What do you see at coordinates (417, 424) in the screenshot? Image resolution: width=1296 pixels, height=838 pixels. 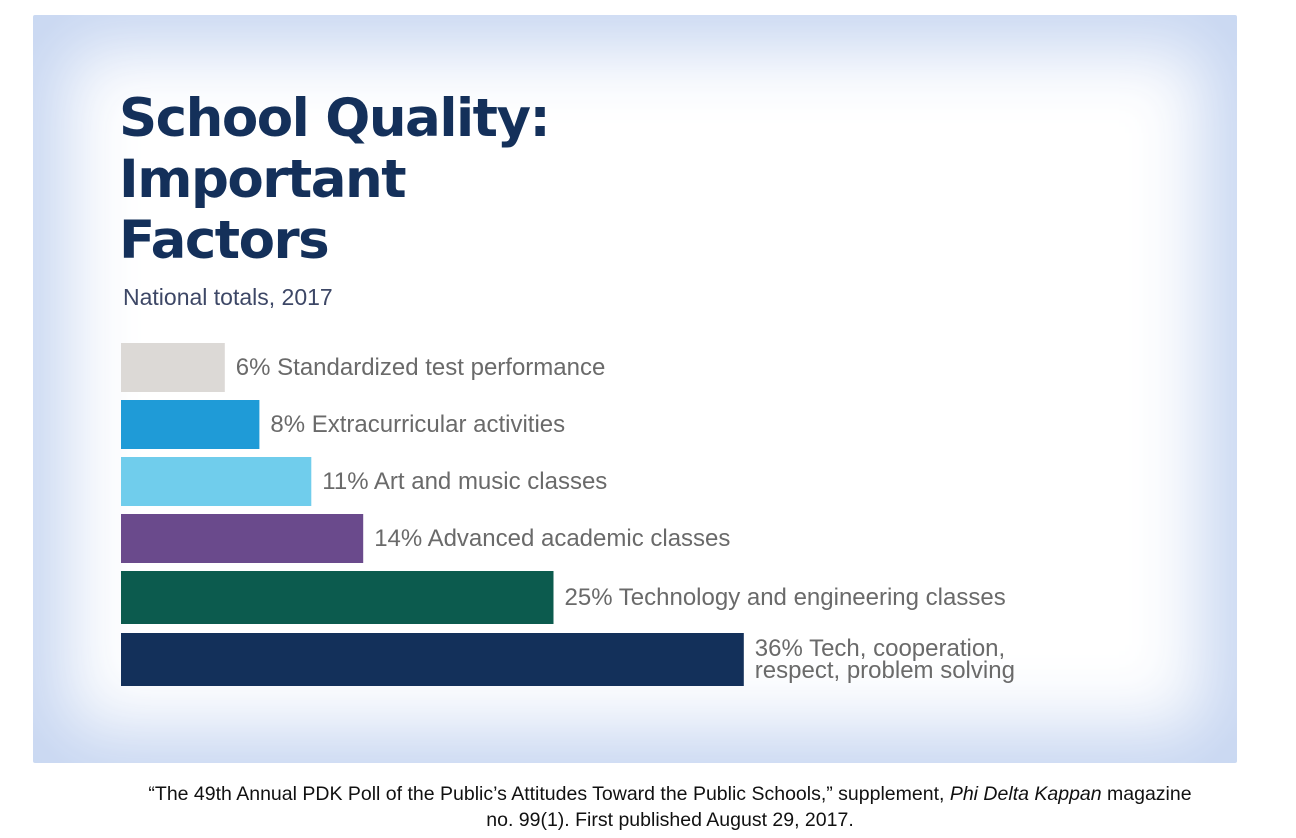 I see `bar-label-2: 8% Extracurricular activities` at bounding box center [417, 424].